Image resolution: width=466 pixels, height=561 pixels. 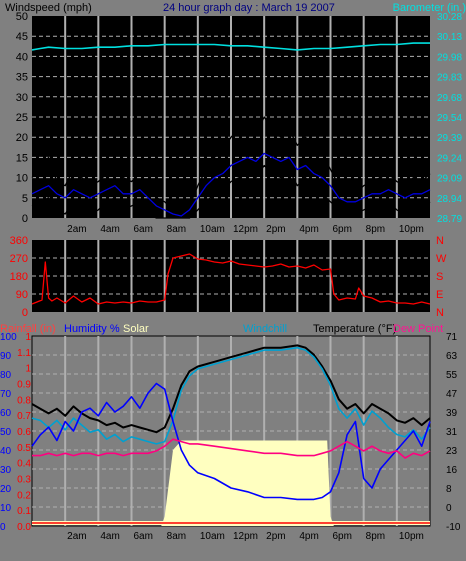 I want to click on barometer-tick-label: 29.39, so click(x=449, y=138).